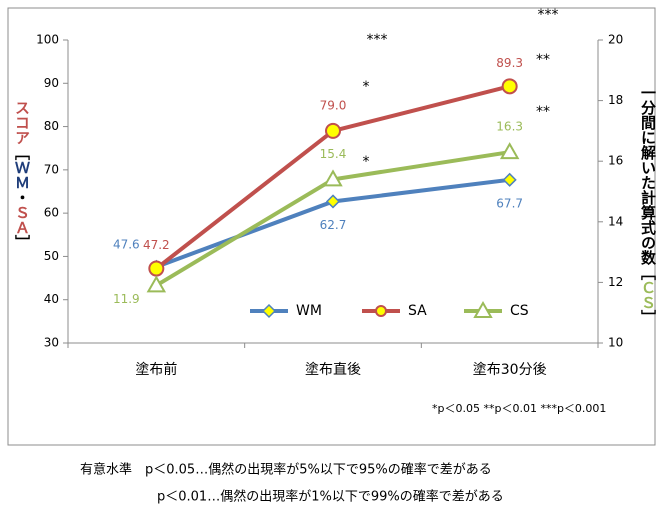 This screenshot has width=667, height=521. What do you see at coordinates (509, 203) in the screenshot?
I see `value-label: 67.7` at bounding box center [509, 203].